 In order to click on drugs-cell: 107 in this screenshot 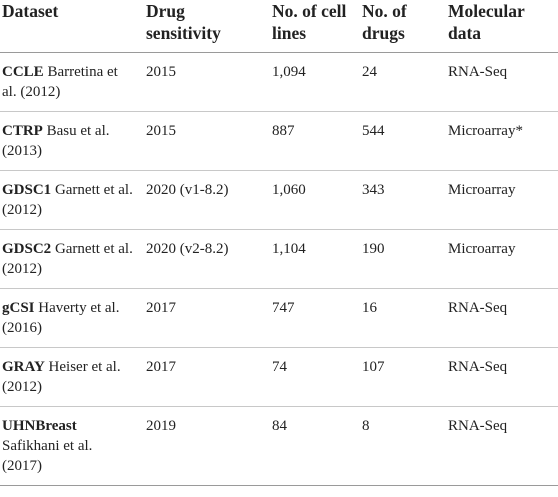, I will do `click(373, 367)`.